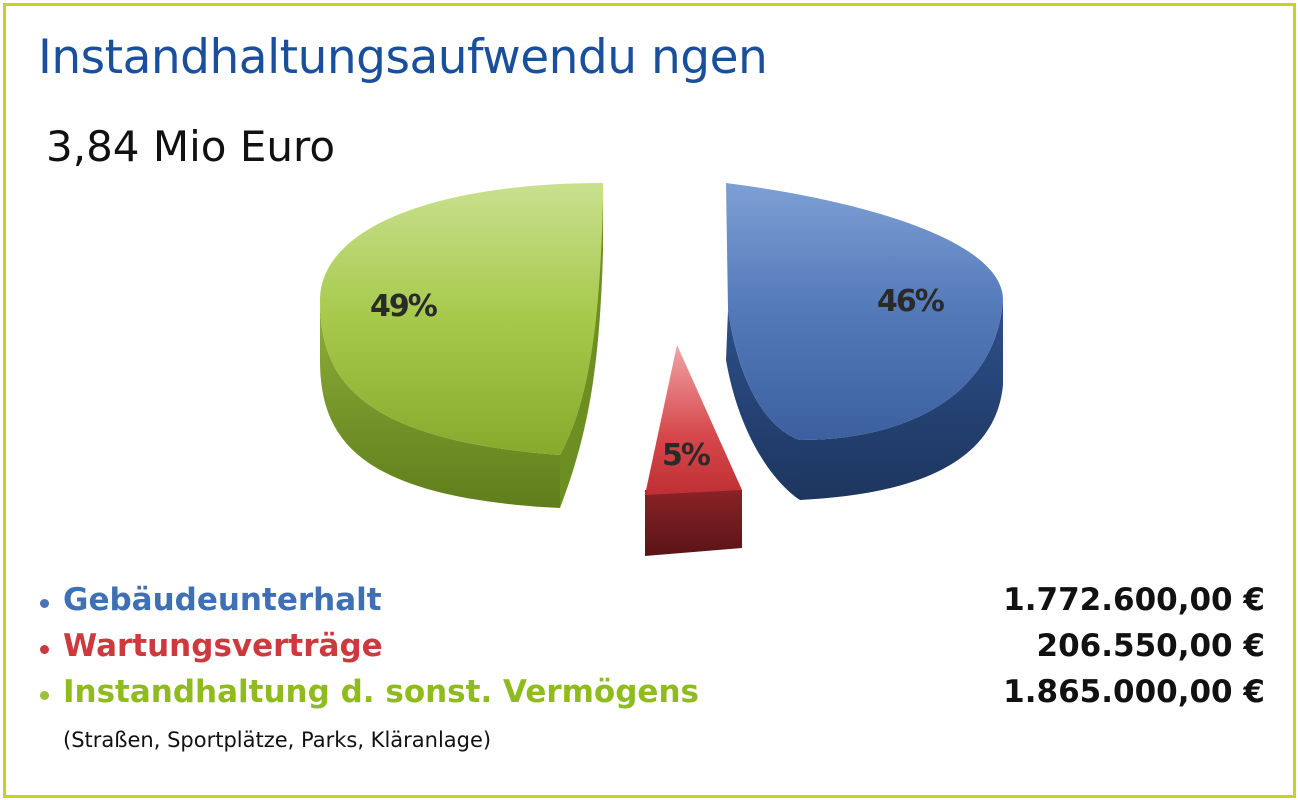 Image resolution: width=1298 pixels, height=800 pixels. I want to click on pie-slice-instandhaltung-top, so click(461, 319).